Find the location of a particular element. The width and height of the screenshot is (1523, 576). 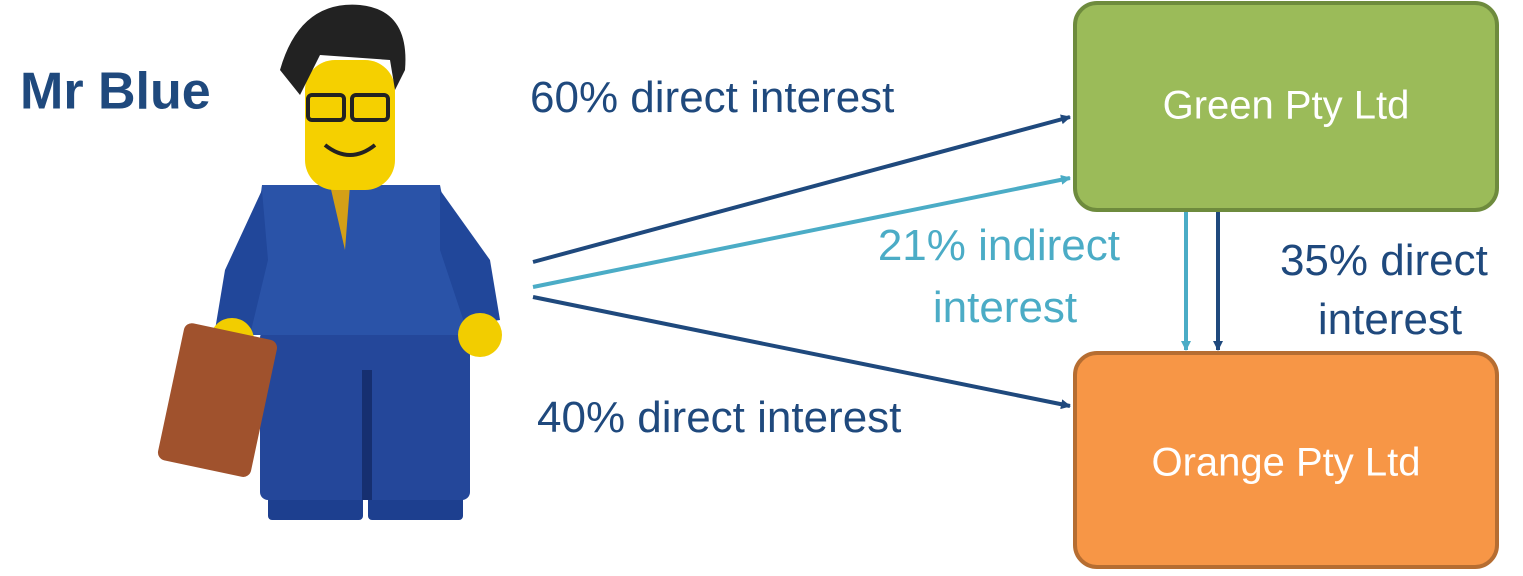

edge-label: 35% direct interest is located at coordinates (1390, 290).